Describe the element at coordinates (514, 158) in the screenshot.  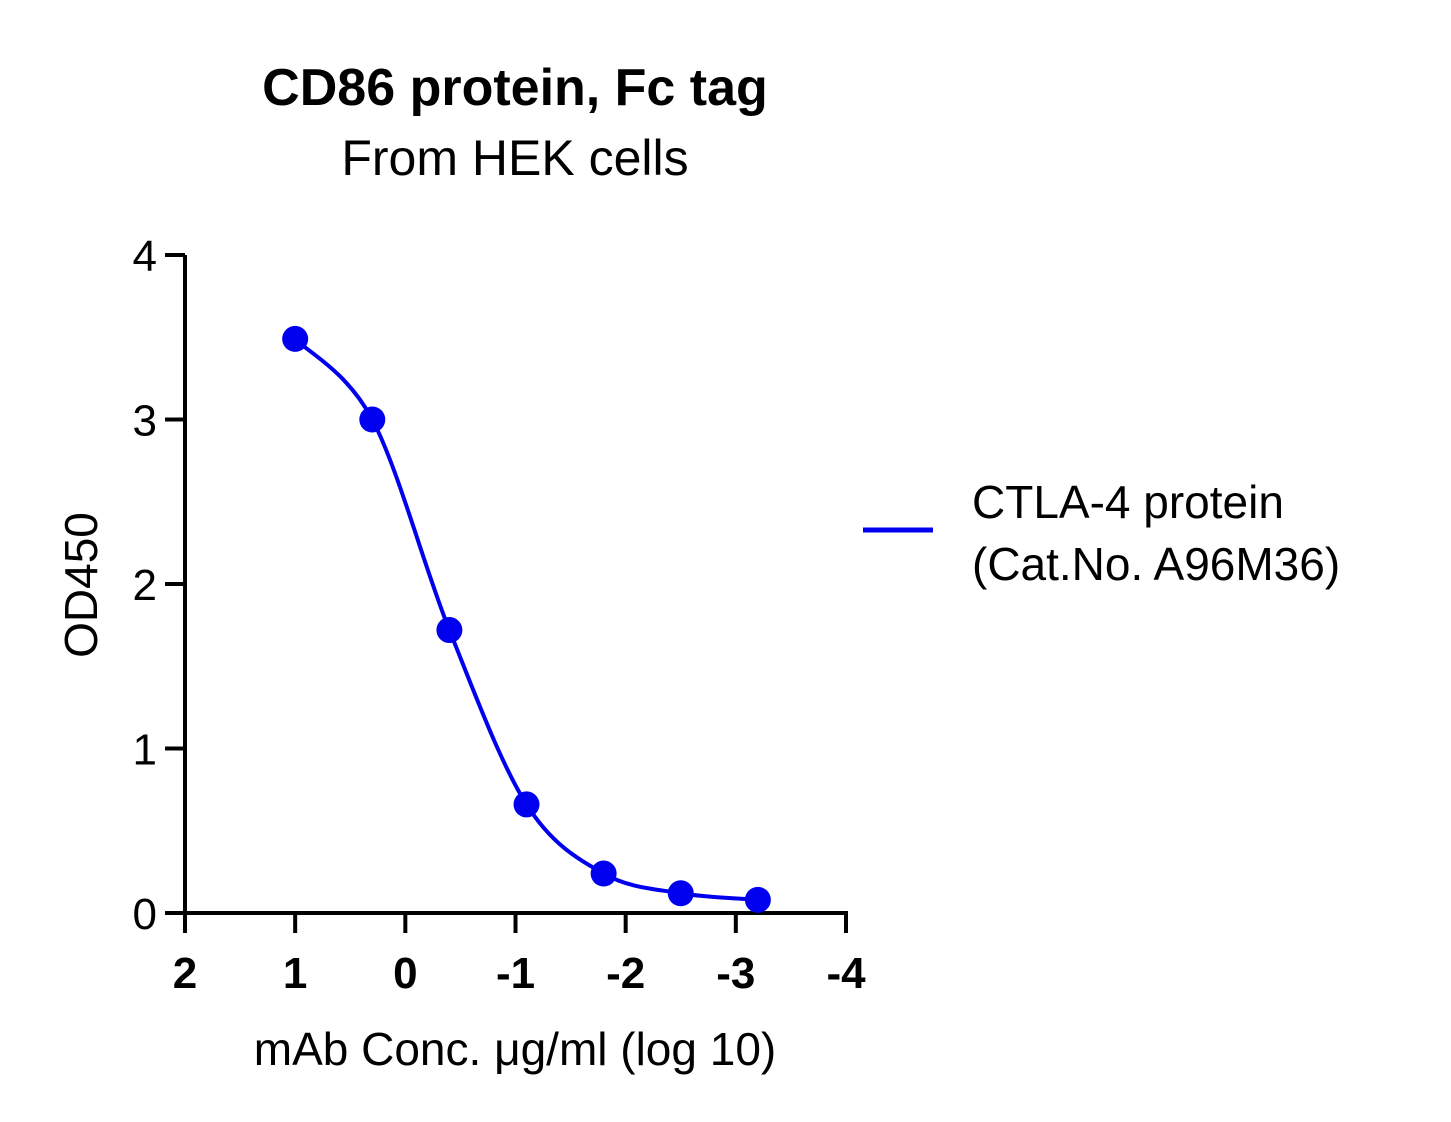
I see `chart-subtitle: From HEK cells` at that location.